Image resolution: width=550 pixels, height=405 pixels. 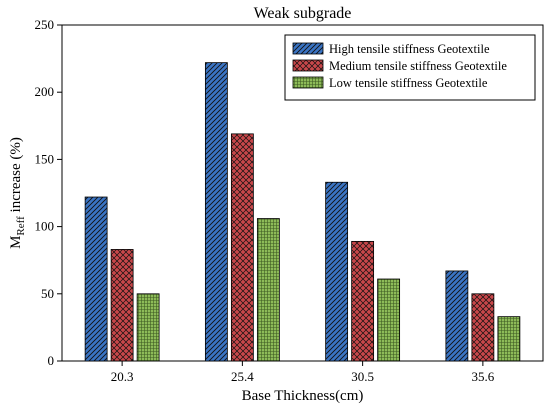 What do you see at coordinates (483, 376) in the screenshot?
I see `x-tick-label: 35.6` at bounding box center [483, 376].